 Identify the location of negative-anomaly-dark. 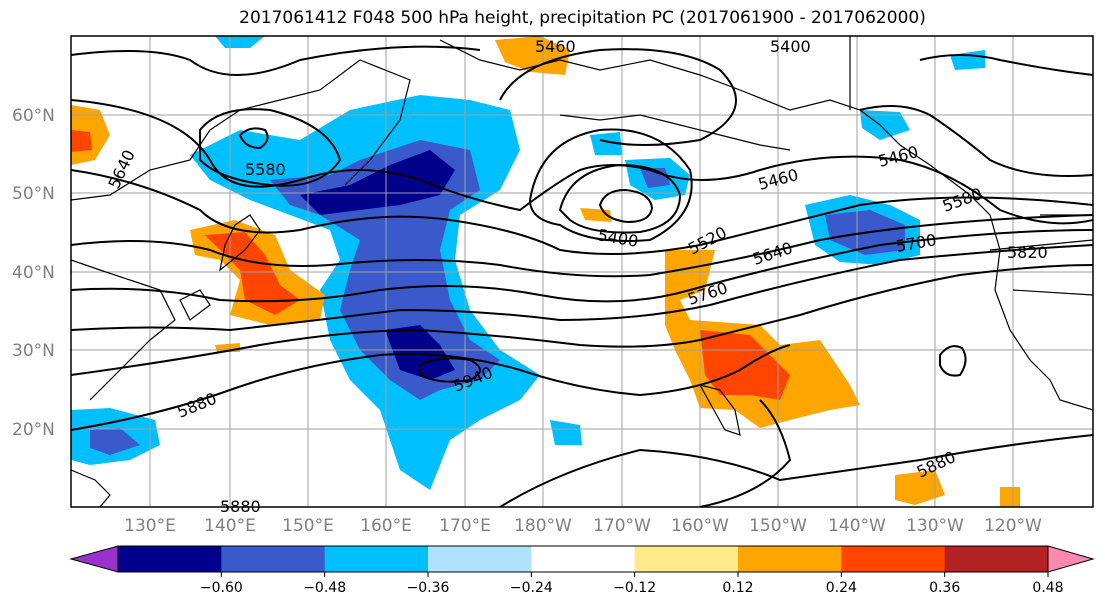
(377, 182).